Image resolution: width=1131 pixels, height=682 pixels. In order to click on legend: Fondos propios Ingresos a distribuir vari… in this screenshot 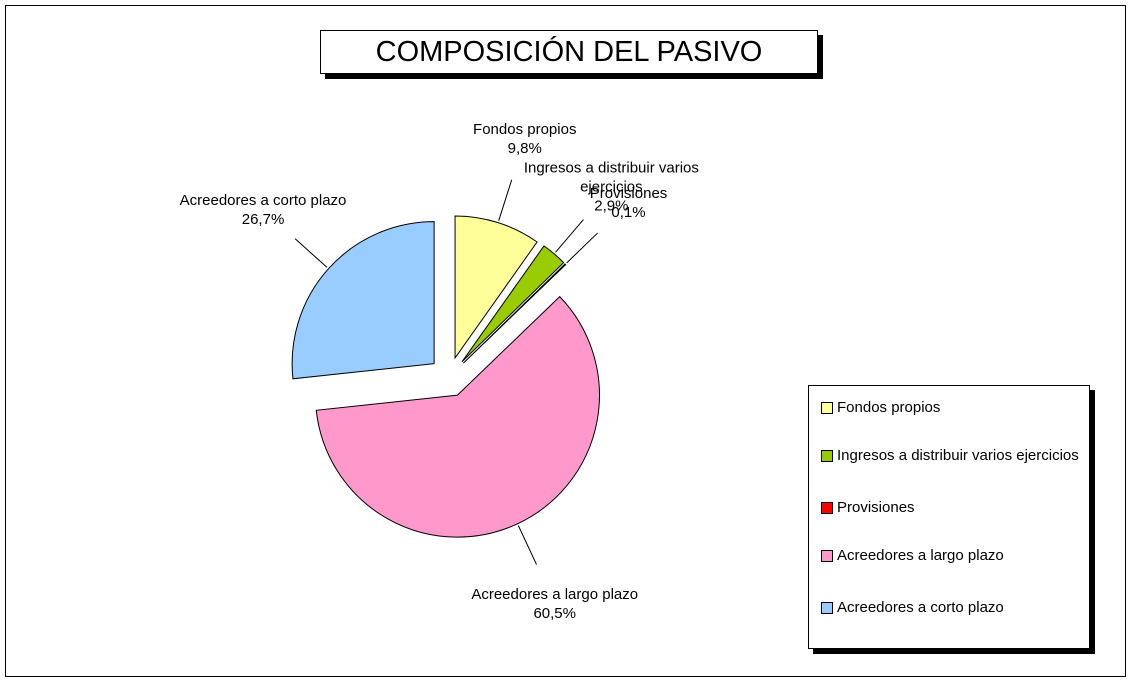, I will do `click(949, 517)`.